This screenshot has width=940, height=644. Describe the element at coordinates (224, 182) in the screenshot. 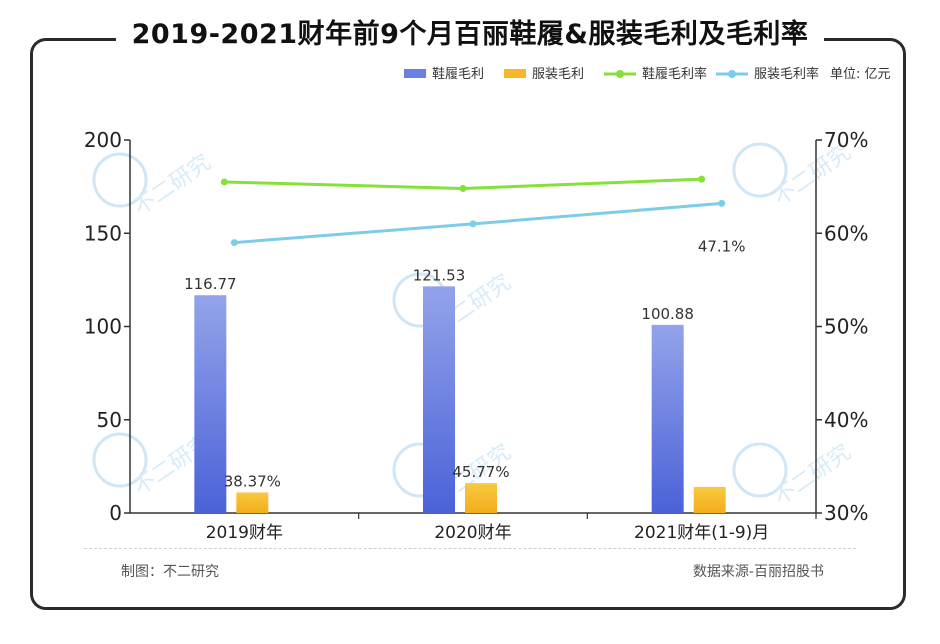

I see `line-point-鞋履毛利率-0` at that location.